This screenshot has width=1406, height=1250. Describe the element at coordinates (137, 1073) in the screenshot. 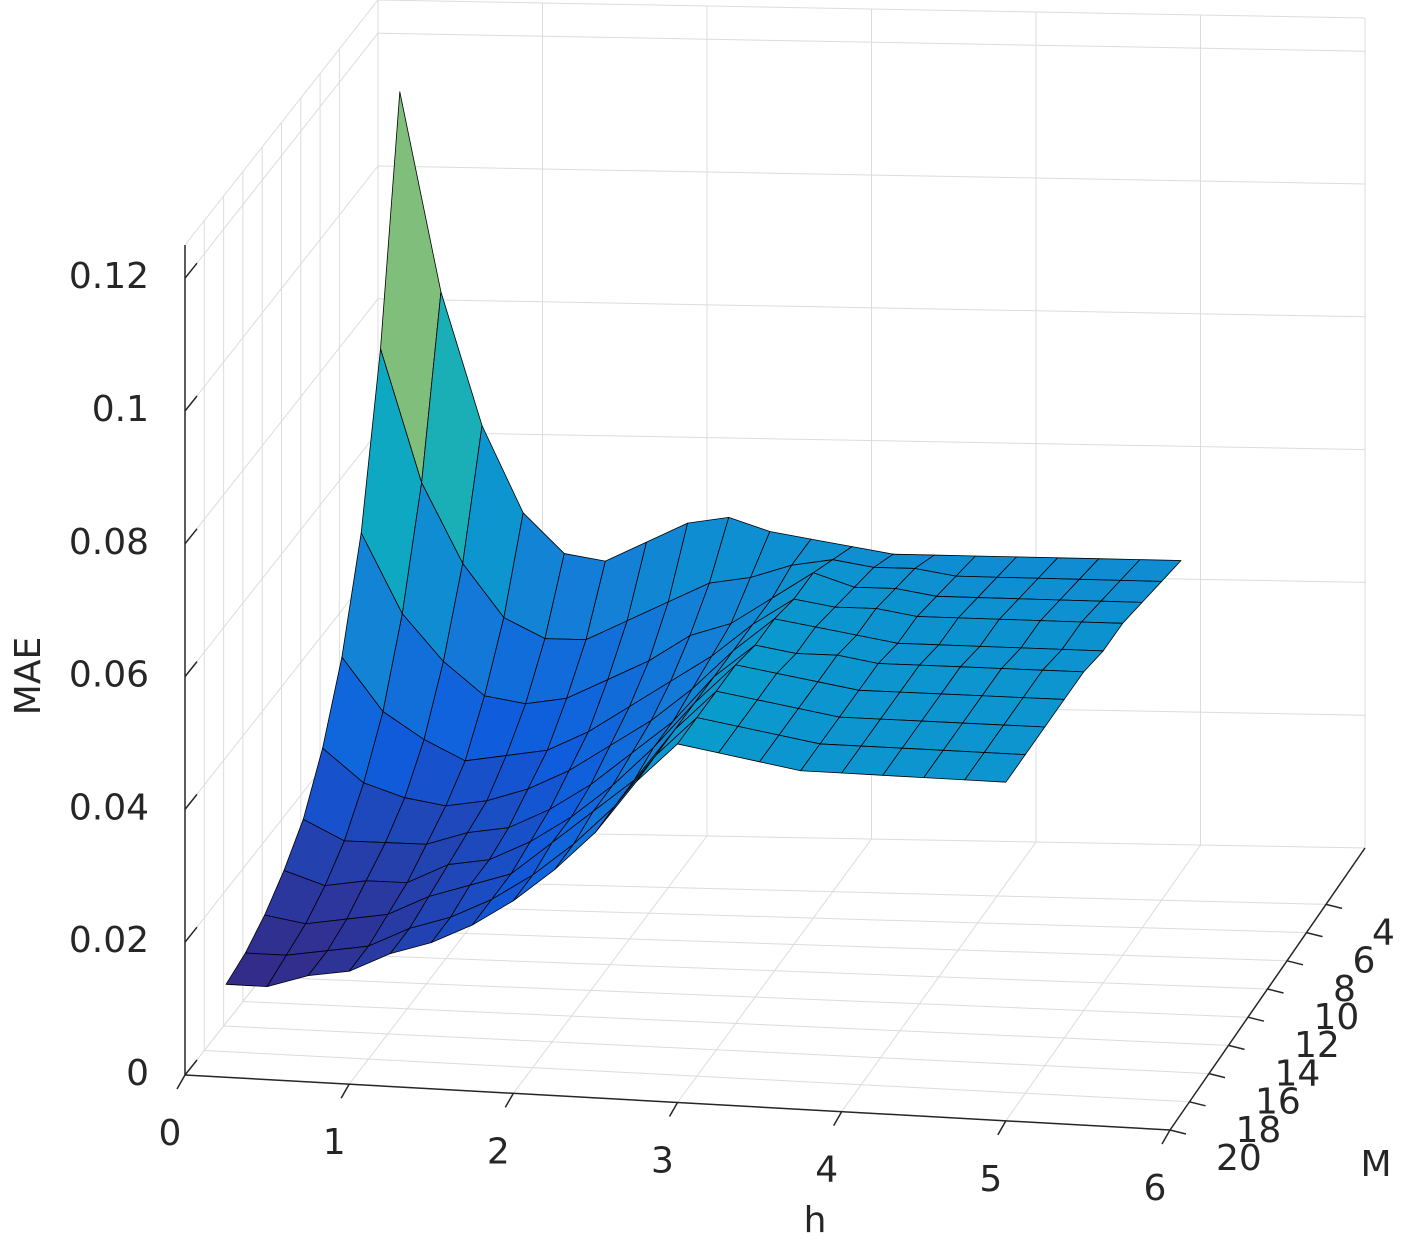

I see `z-tick-label: 0` at that location.